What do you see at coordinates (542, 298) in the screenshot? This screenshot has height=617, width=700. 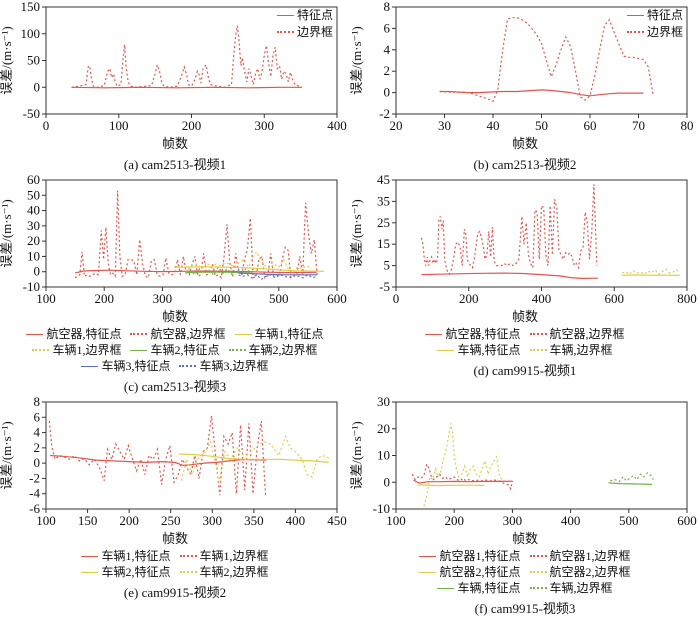 I see `x-tick-label: 400` at bounding box center [542, 298].